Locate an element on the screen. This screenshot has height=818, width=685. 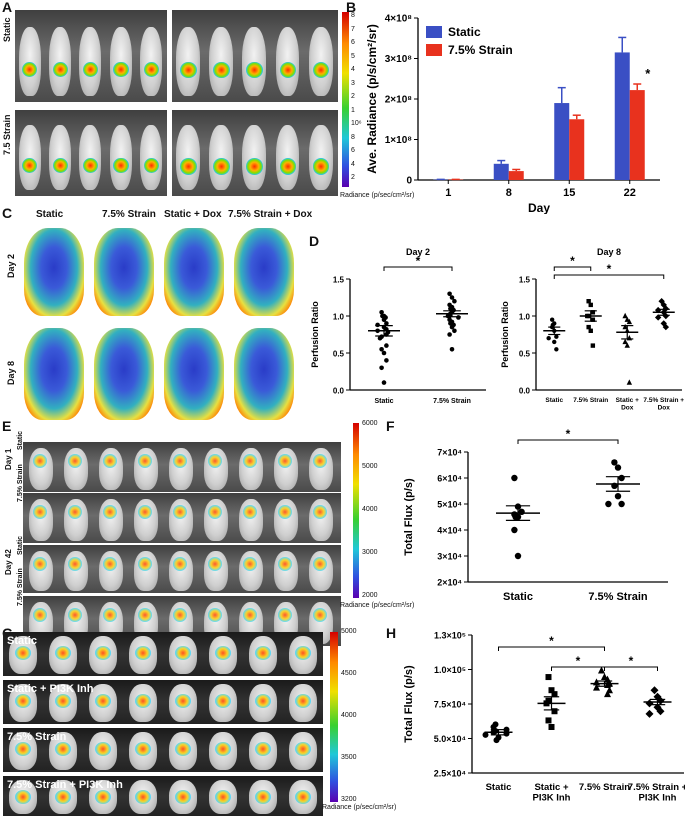
x-tick-label: 7.5% Strain is located at coordinates (618, 597).